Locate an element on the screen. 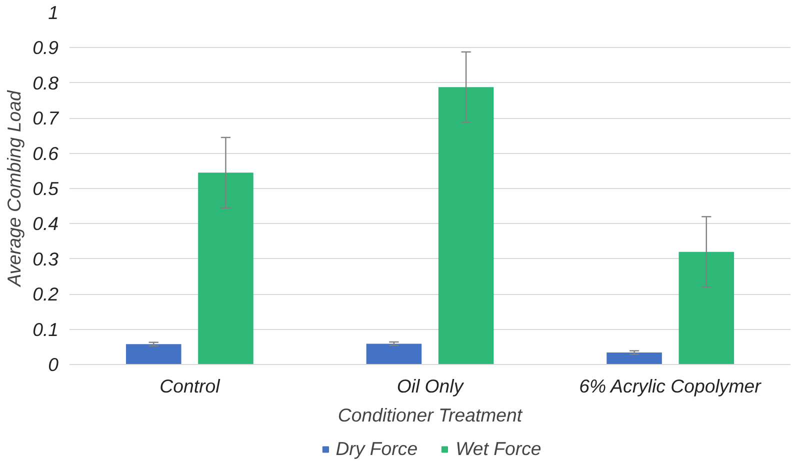 This screenshot has height=473, width=806. y-tick-label: 0.4 is located at coordinates (45, 223).